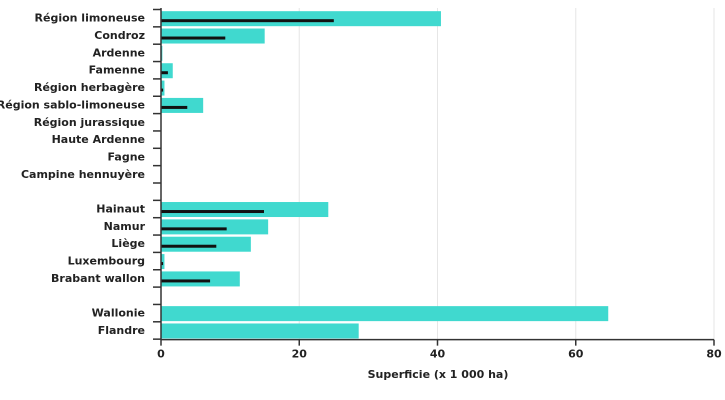 The image size is (725, 400). What do you see at coordinates (161, 354) in the screenshot?
I see `x-tick-label: 0` at bounding box center [161, 354].